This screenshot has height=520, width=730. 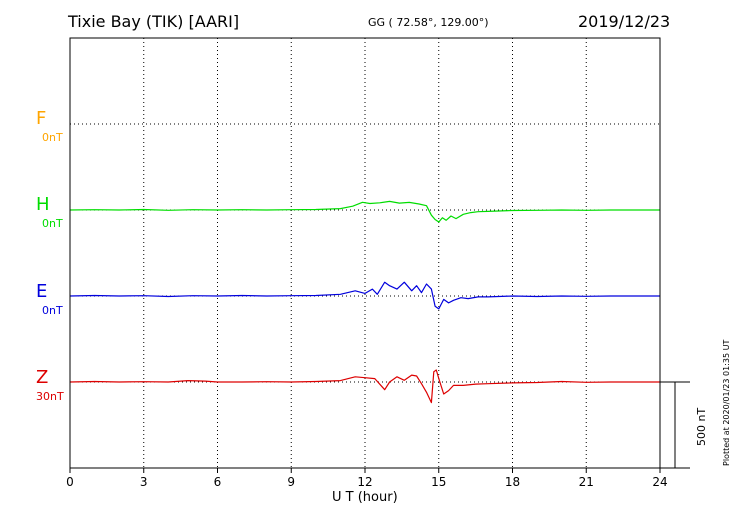 I want to click on x-axis-ticks: 0 3 6 9 12 15 18 21 24, so click(x=367, y=478).